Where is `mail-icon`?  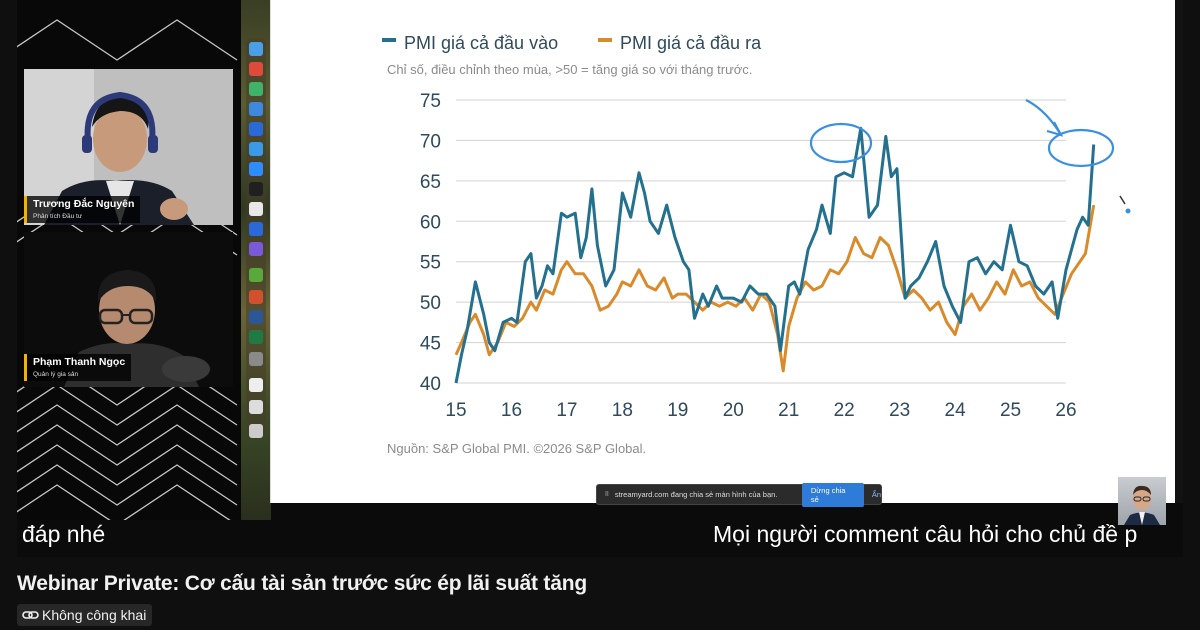
mail-icon is located at coordinates (256, 109).